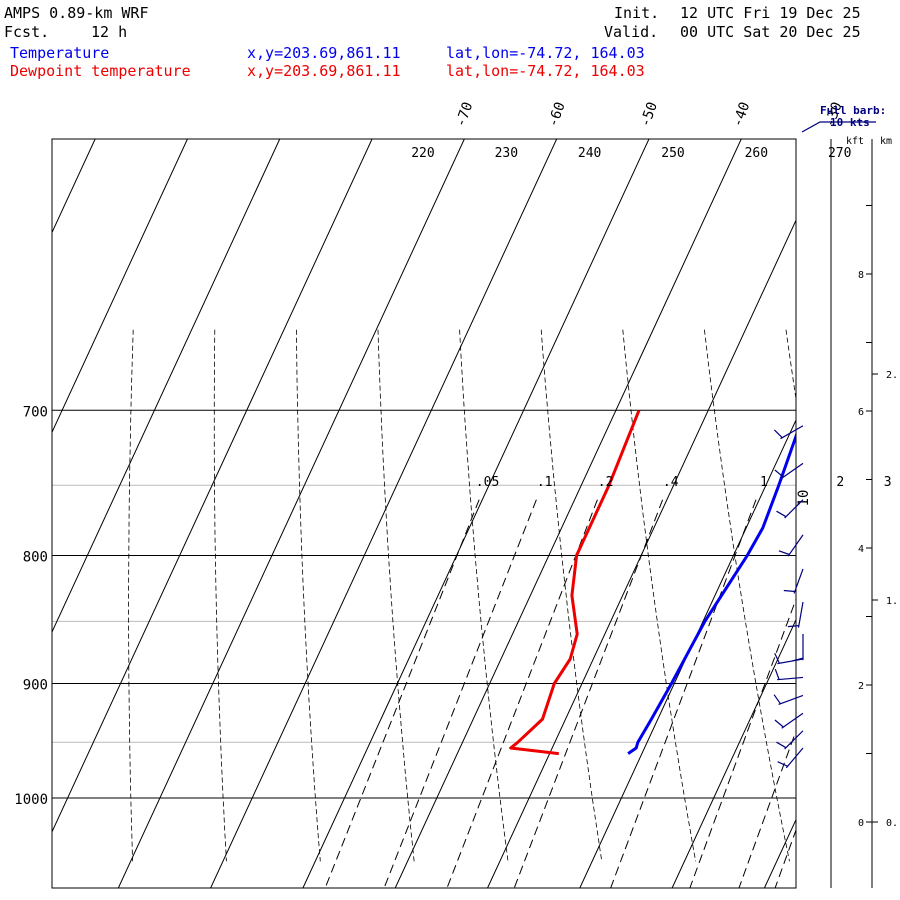  Describe the element at coordinates (671, 482) in the screenshot. I see `mixing-ratio-label: .4` at that location.